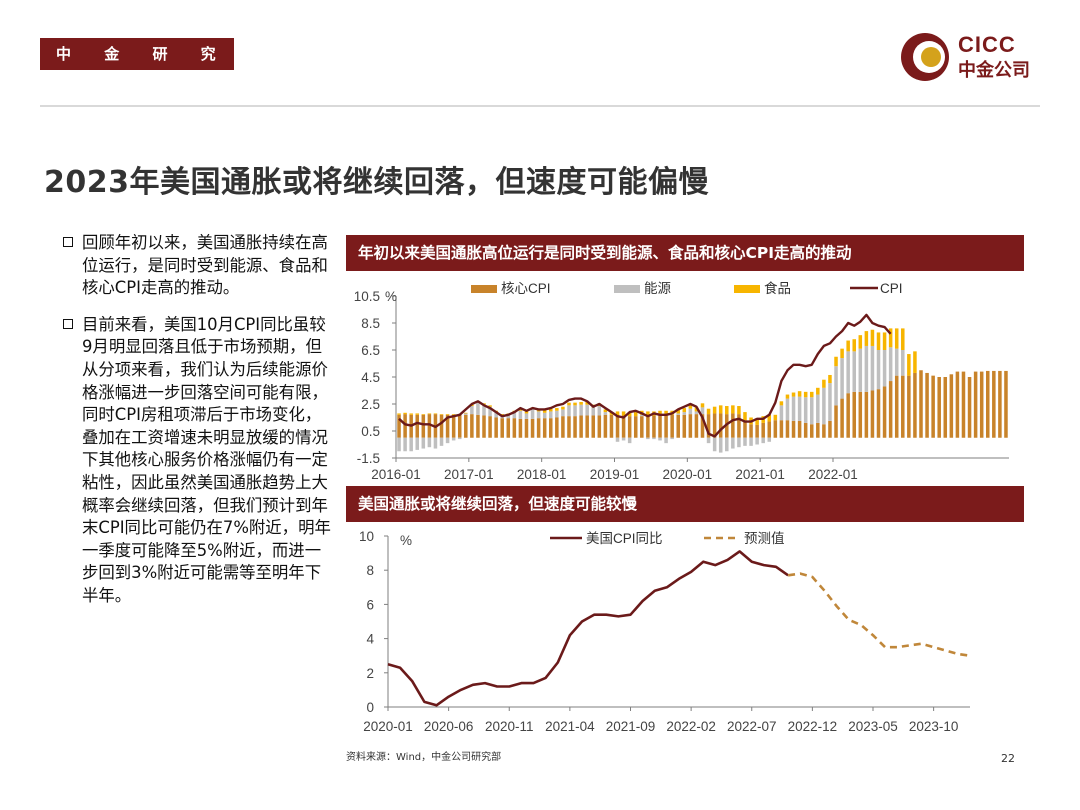 This screenshot has width=1080, height=810. I want to click on legend-swatch, so click(484, 289).